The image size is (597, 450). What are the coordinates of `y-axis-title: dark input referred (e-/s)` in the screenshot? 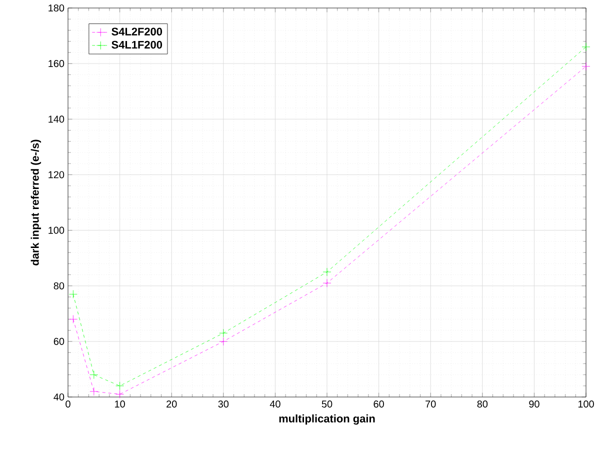 It's located at (36, 203).